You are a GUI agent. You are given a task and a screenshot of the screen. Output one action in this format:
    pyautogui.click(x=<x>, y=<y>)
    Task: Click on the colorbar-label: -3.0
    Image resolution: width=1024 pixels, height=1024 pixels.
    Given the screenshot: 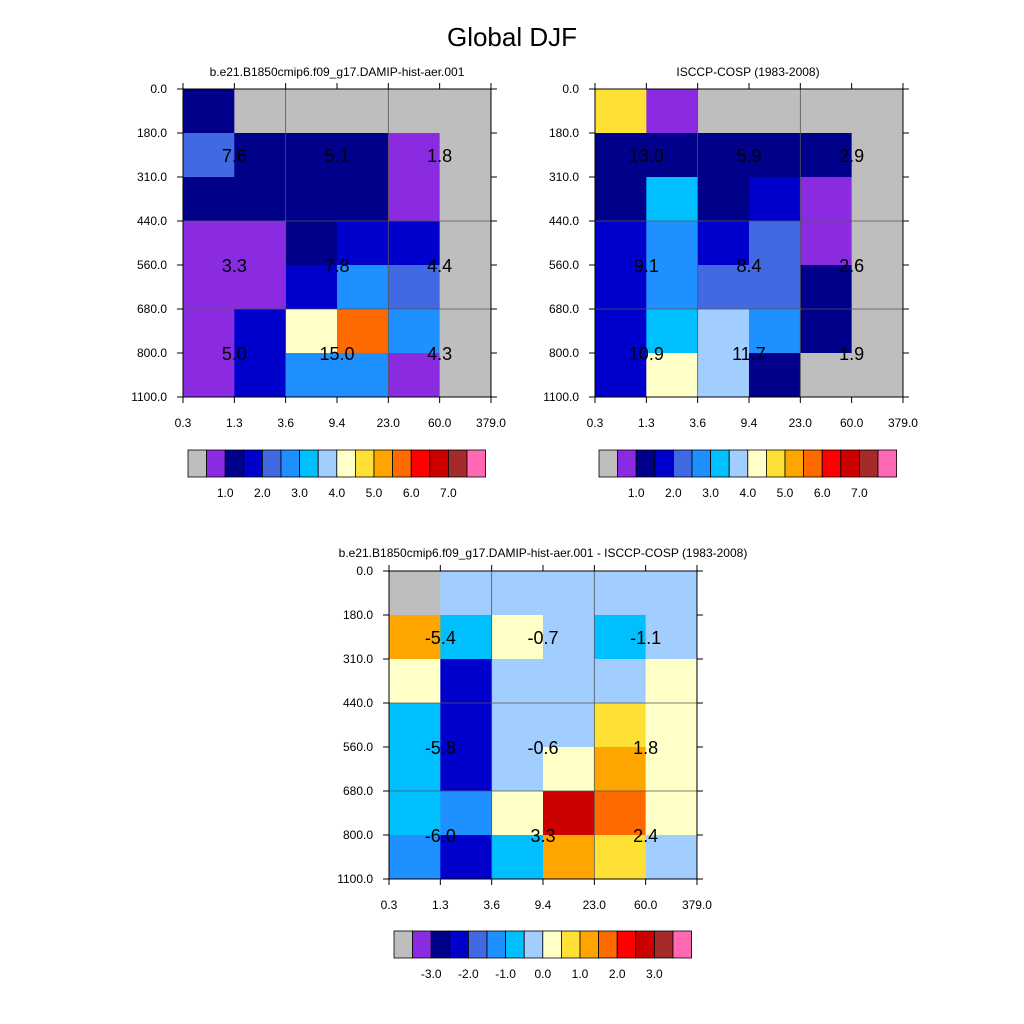 What is the action you would take?
    pyautogui.click(x=431, y=974)
    